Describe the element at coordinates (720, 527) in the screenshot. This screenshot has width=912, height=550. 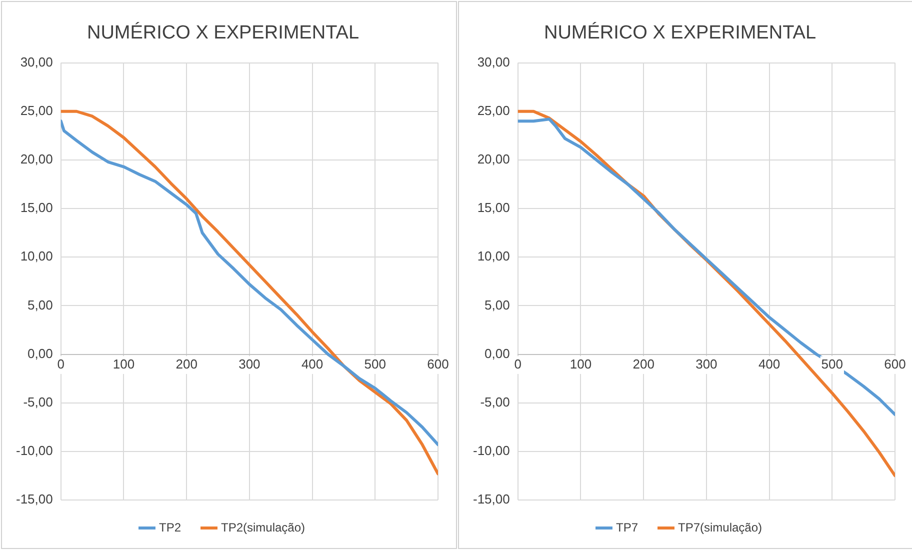
I see `legend-label: TP7(simulação)` at that location.